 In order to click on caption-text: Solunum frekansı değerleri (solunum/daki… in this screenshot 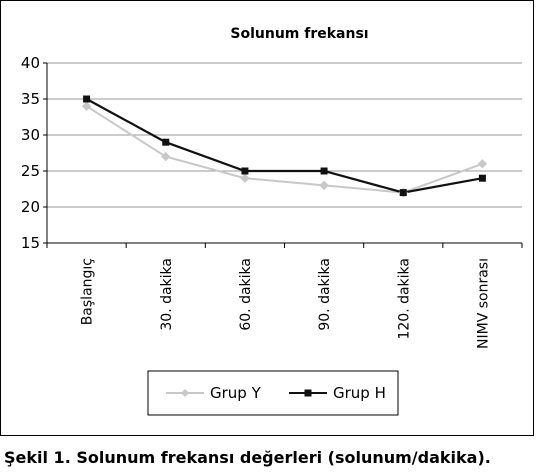, I will do `click(283, 457)`.